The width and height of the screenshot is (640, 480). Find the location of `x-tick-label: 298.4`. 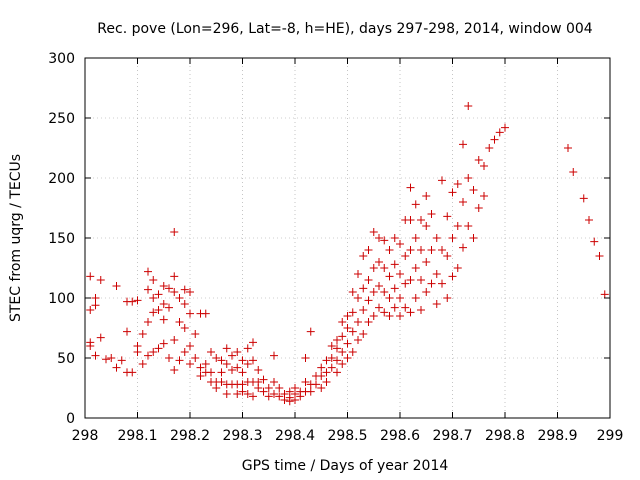

x-tick-label: 298.4 is located at coordinates (295, 436).